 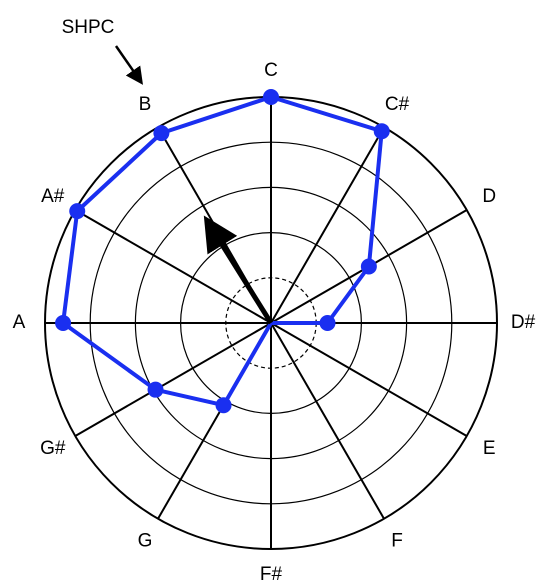 What do you see at coordinates (238, 270) in the screenshot?
I see `resultant-vector` at bounding box center [238, 270].